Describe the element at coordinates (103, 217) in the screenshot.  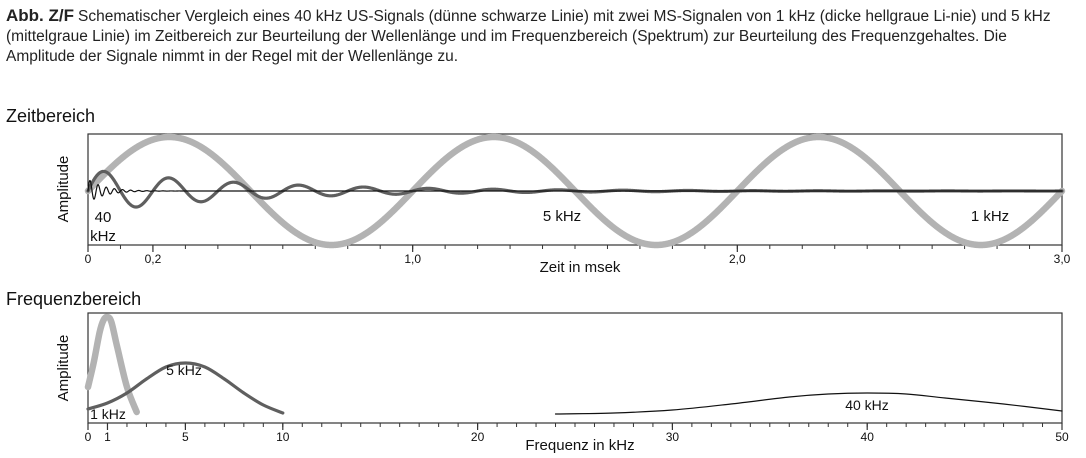
I see `label-40khz-value: 40` at that location.